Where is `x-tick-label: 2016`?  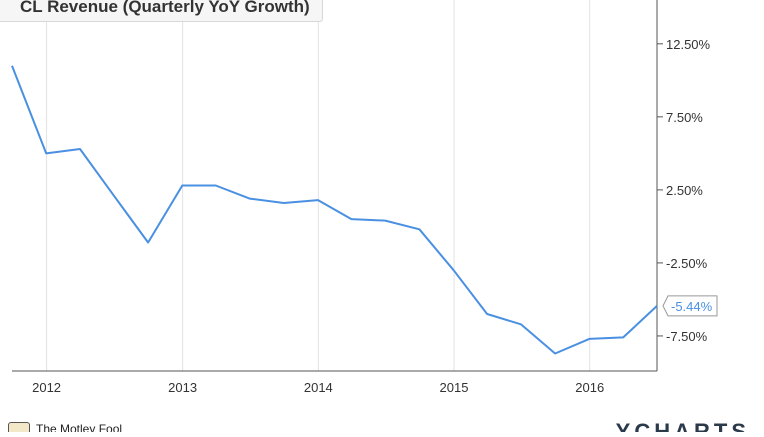
x-tick-label: 2016 is located at coordinates (589, 387).